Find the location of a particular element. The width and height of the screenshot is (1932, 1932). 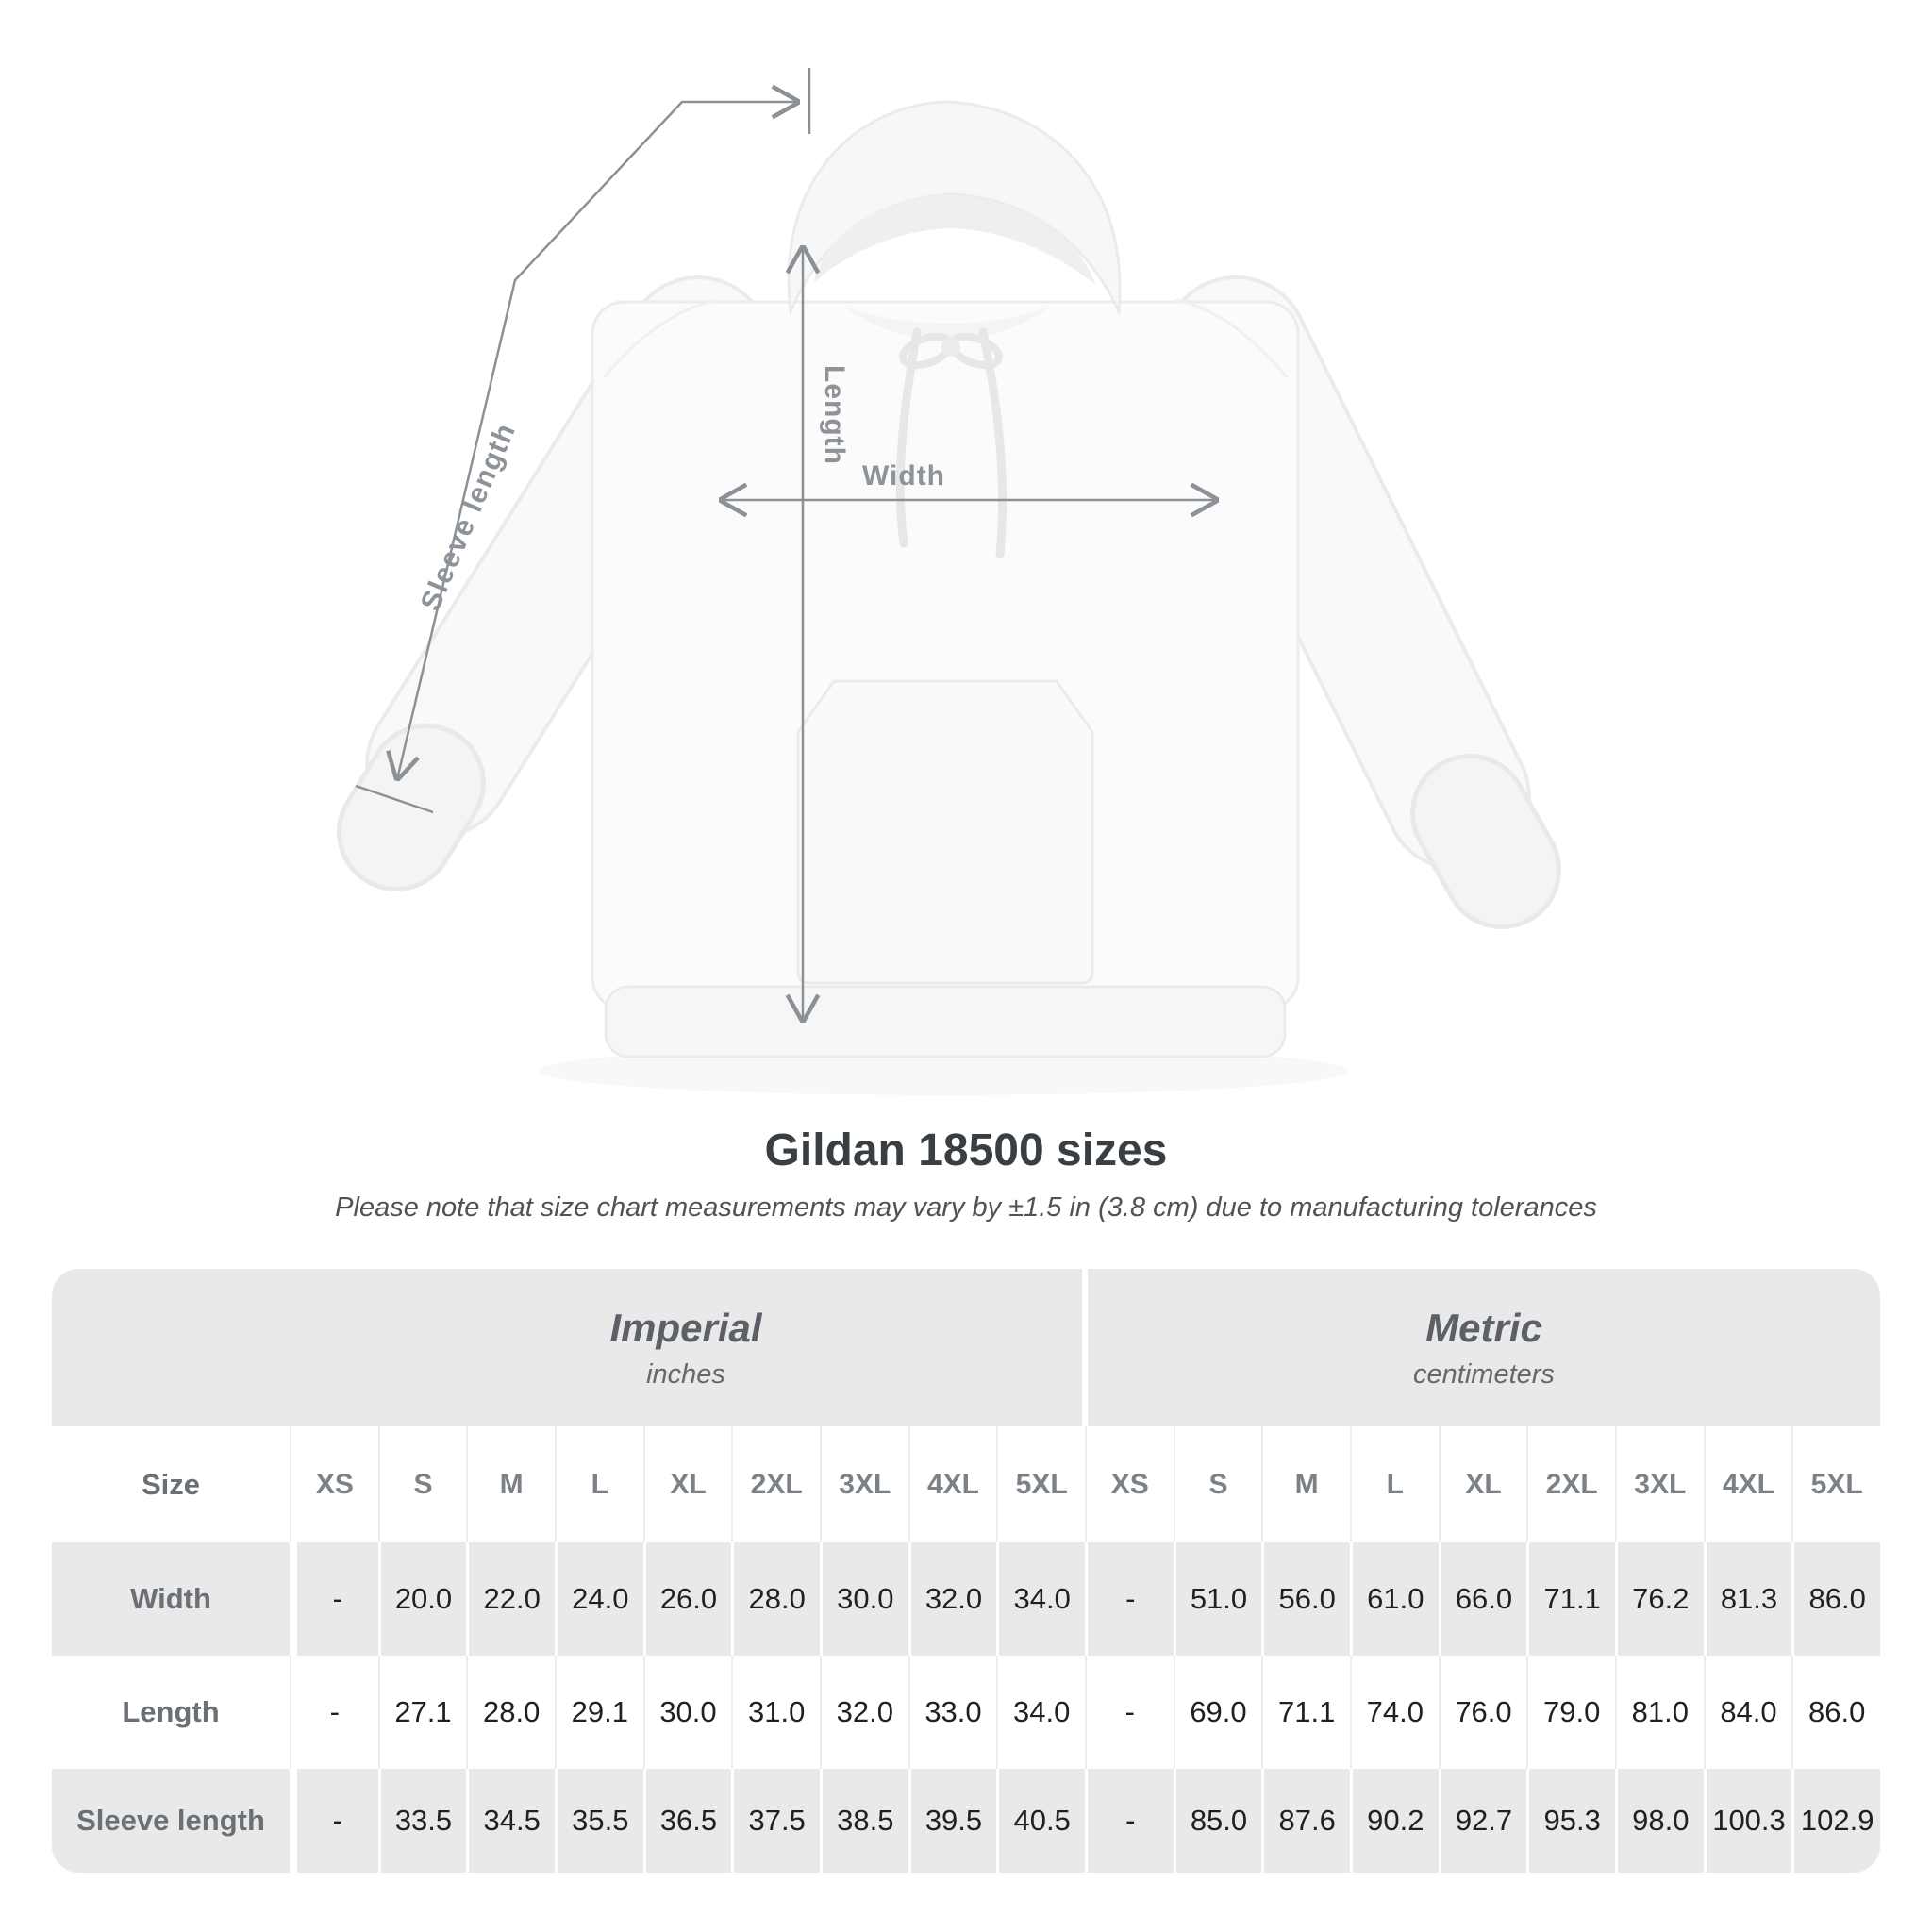

col-header-imp-2xl: 2XL is located at coordinates (775, 1484).